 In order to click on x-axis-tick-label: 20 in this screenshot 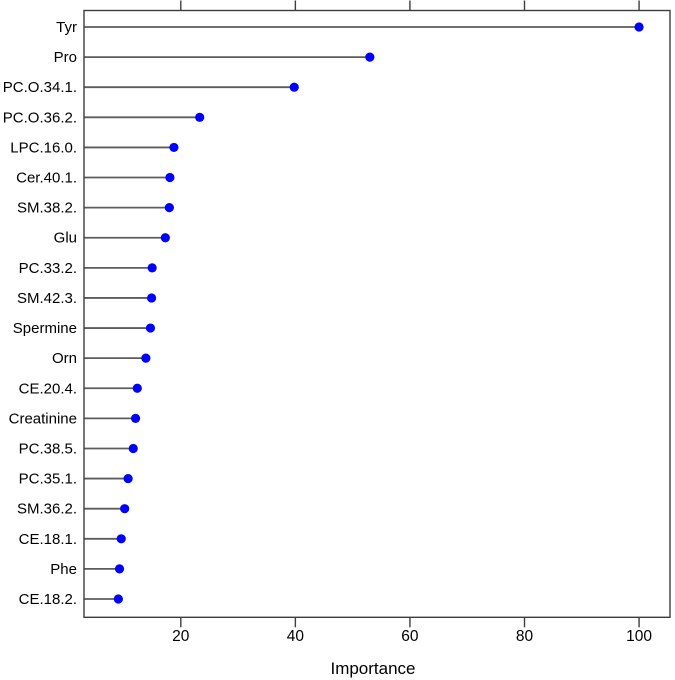, I will do `click(181, 636)`.